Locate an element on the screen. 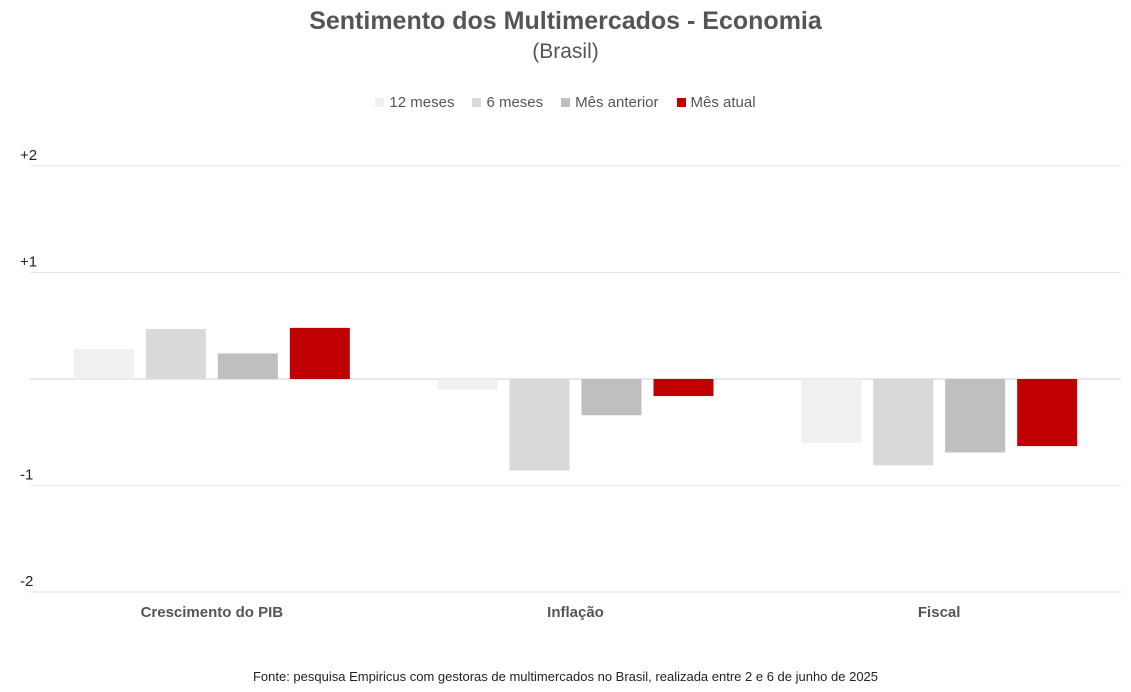 The width and height of the screenshot is (1131, 692). chart-subtitle: (Brasil) is located at coordinates (565, 51).